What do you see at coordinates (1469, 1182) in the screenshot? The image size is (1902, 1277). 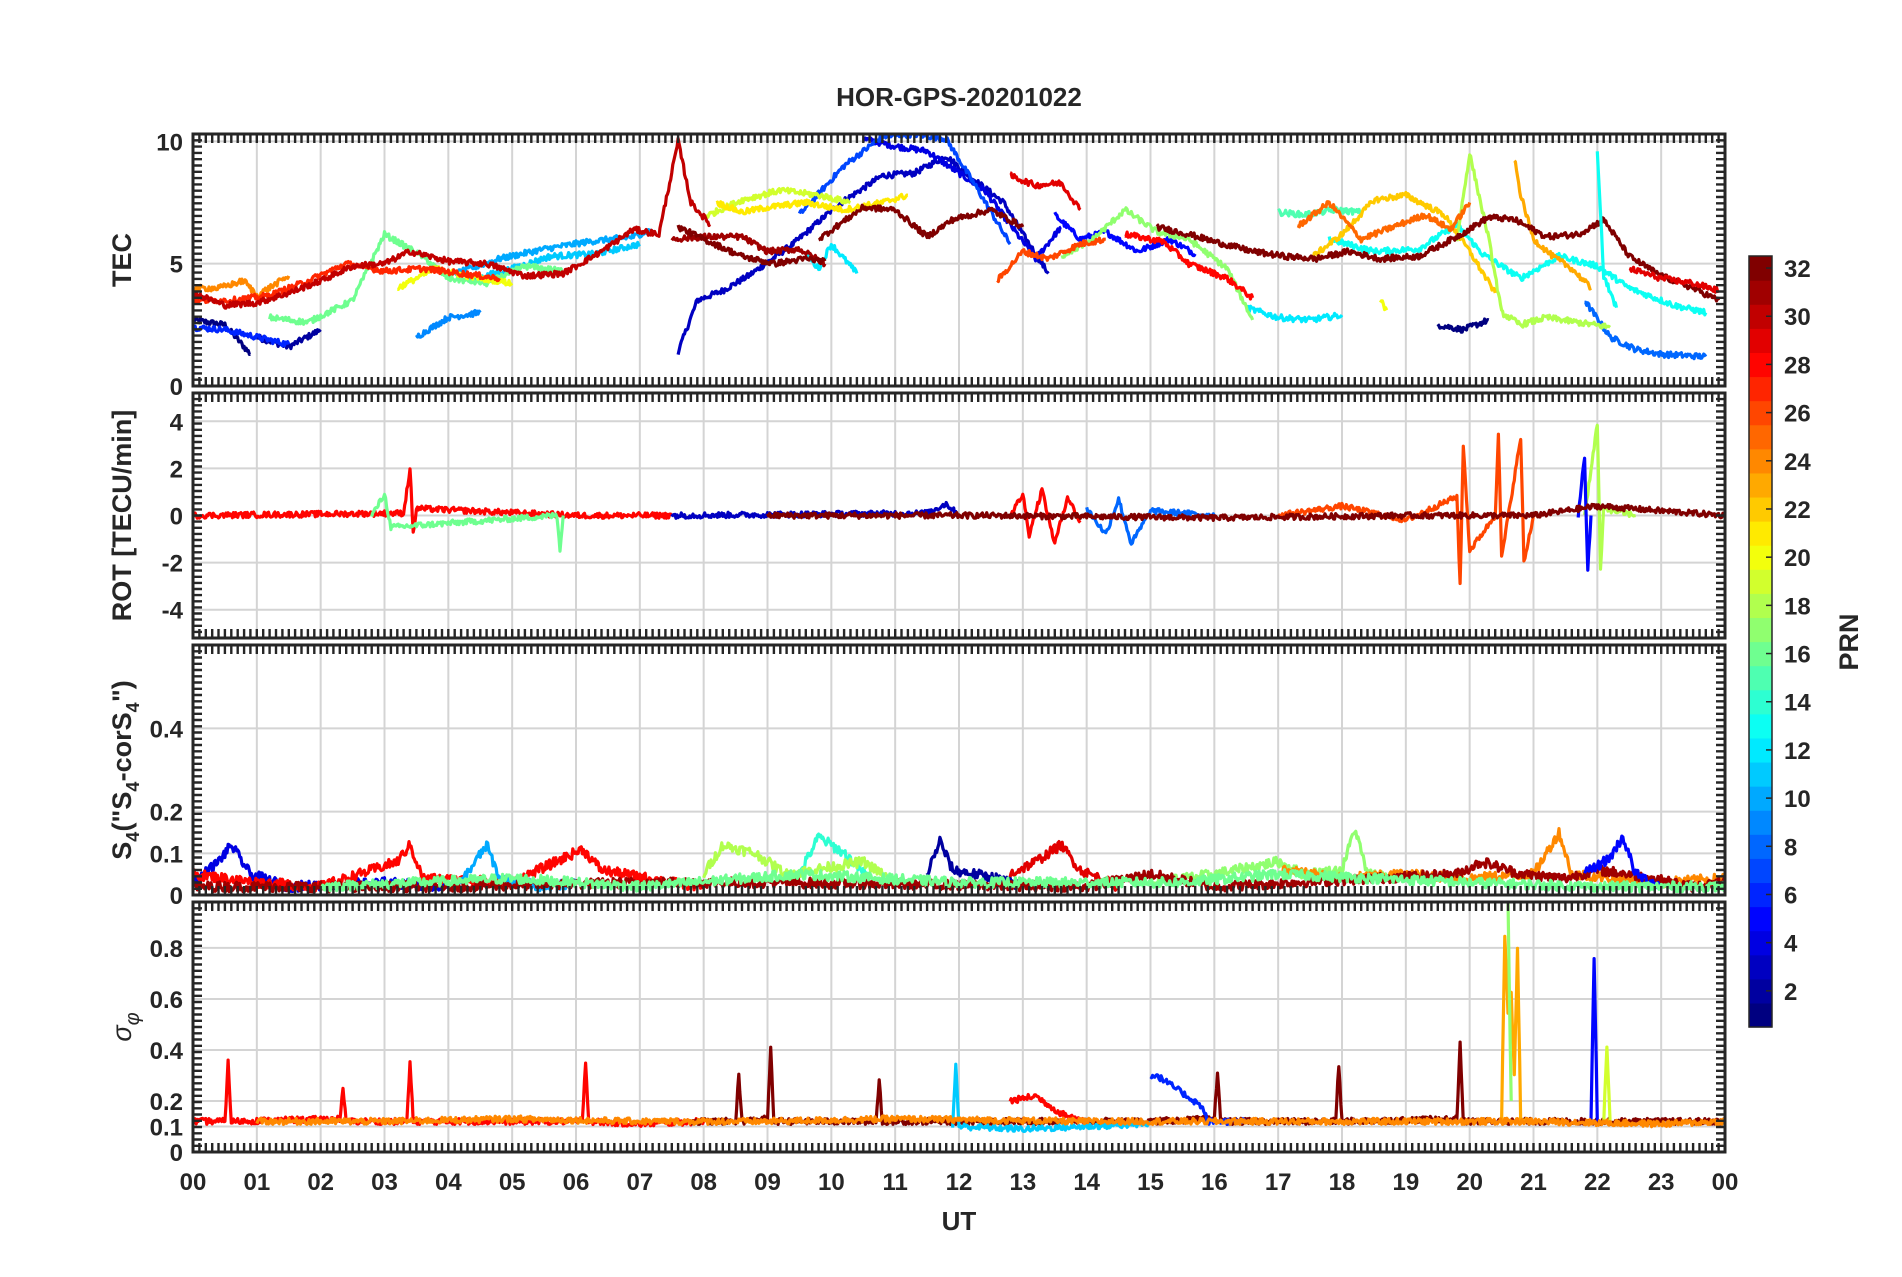 I see `x-tick-label: 20` at bounding box center [1469, 1182].